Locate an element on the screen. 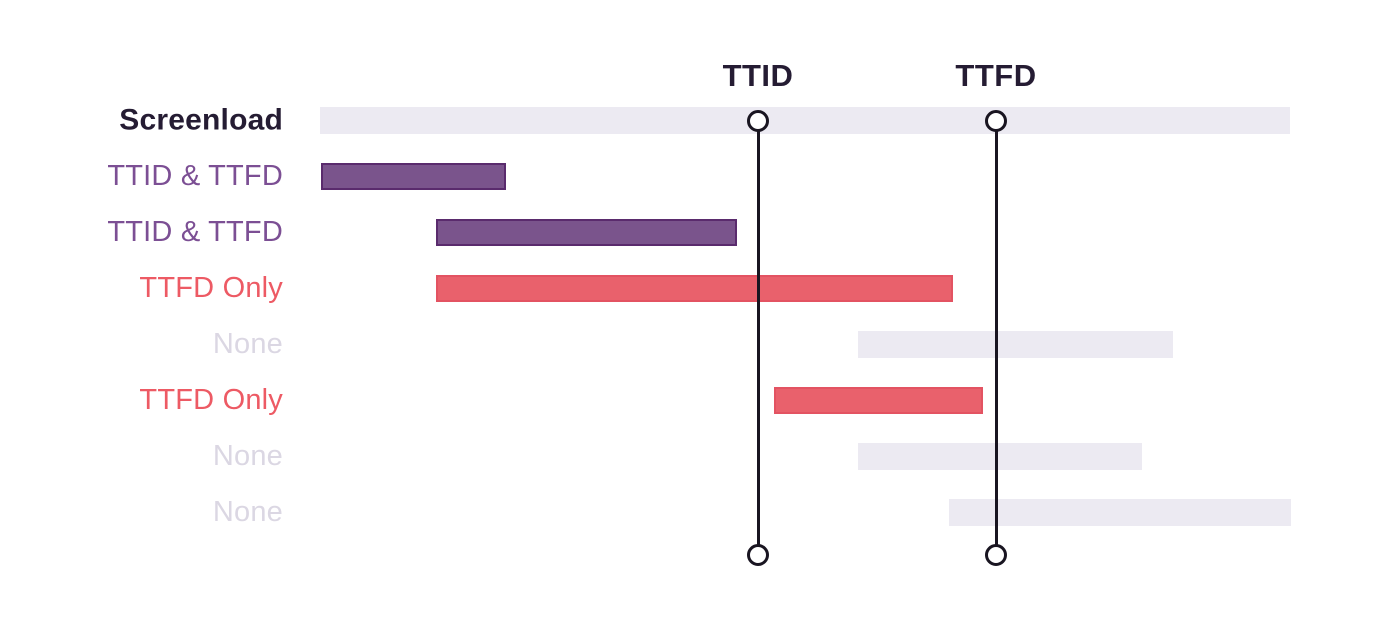 This screenshot has height=627, width=1400. marker-label: TTFD is located at coordinates (996, 75).